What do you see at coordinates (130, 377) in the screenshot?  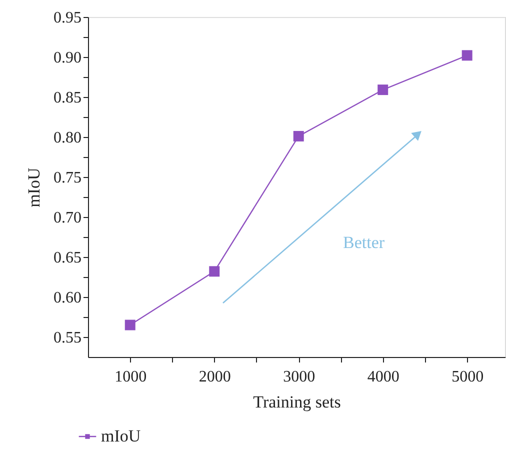 I see `x-tick-label: 1000` at bounding box center [130, 377].